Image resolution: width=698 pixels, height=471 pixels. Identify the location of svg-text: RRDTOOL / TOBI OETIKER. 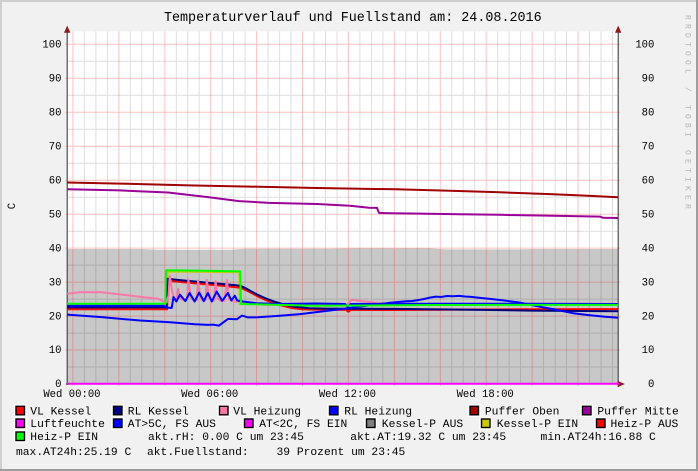
(687, 114).